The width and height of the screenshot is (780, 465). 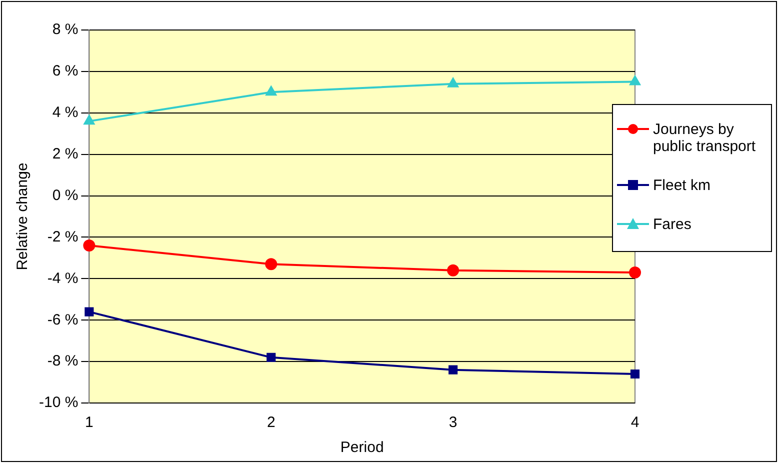 I want to click on x-tick-label: 2, so click(x=271, y=423).